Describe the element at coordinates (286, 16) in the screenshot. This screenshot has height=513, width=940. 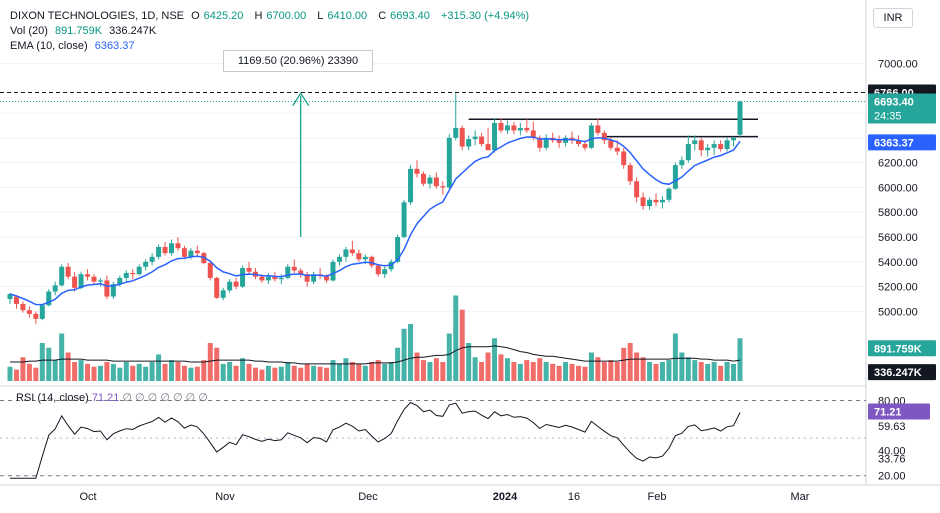
I see `high-value: 6700.00` at that location.